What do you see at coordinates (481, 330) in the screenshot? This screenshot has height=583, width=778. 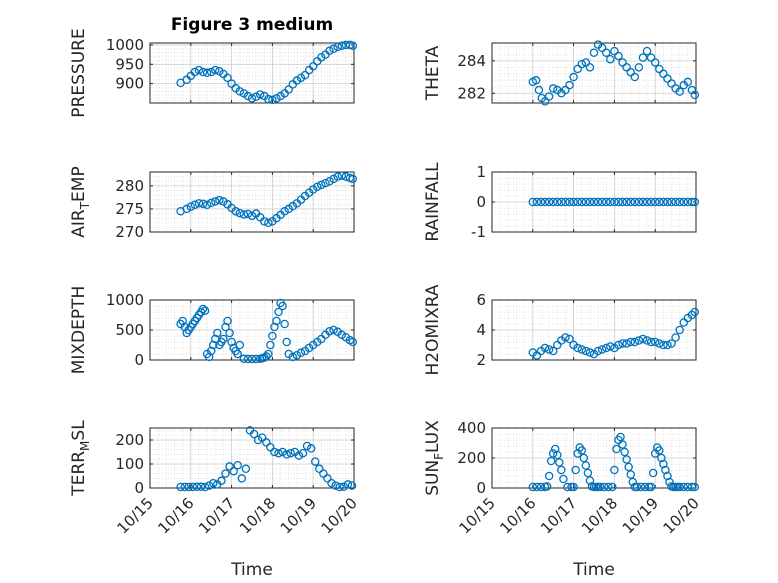 I see `y-tick-label: 4` at bounding box center [481, 330].